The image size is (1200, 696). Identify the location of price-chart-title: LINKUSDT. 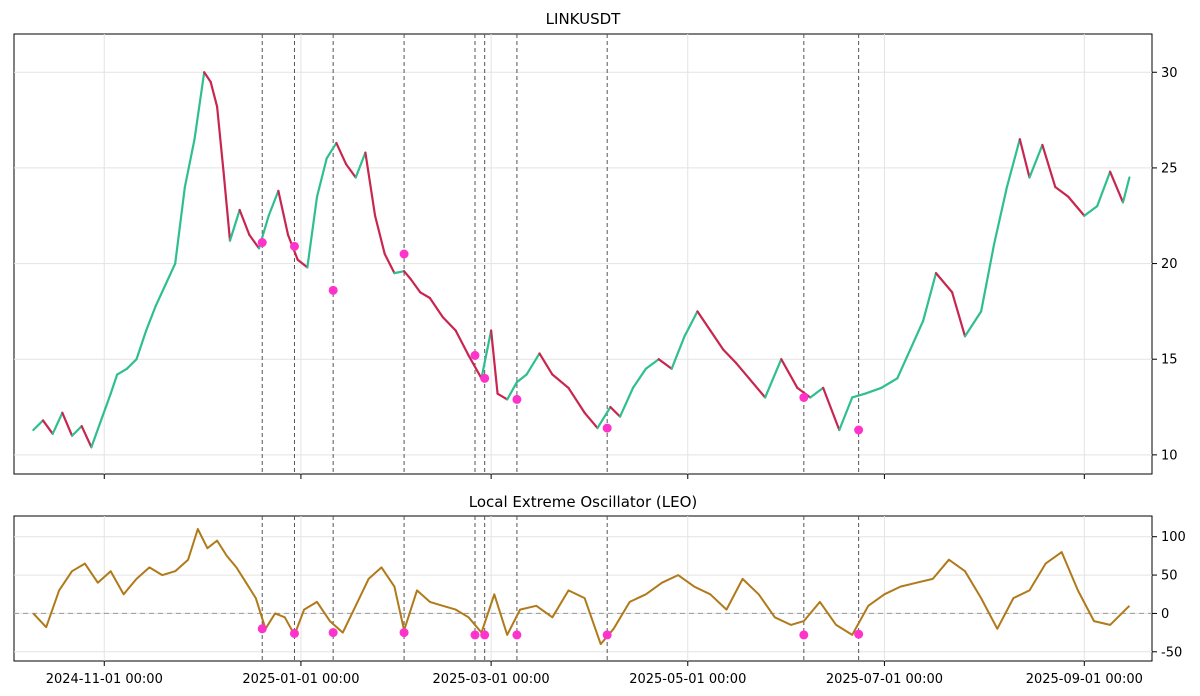
(583, 19).